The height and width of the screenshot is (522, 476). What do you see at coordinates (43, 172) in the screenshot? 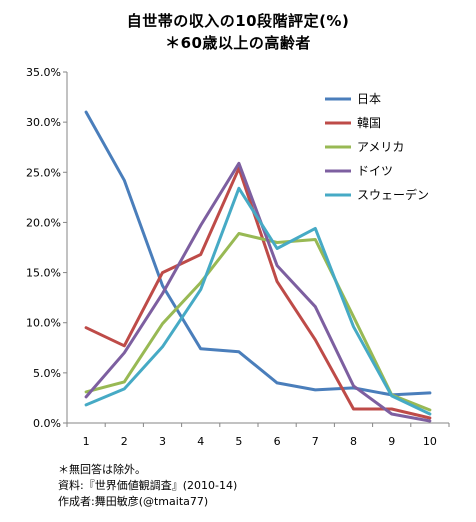
I see `y-tick-label: 25.0%` at bounding box center [43, 172].